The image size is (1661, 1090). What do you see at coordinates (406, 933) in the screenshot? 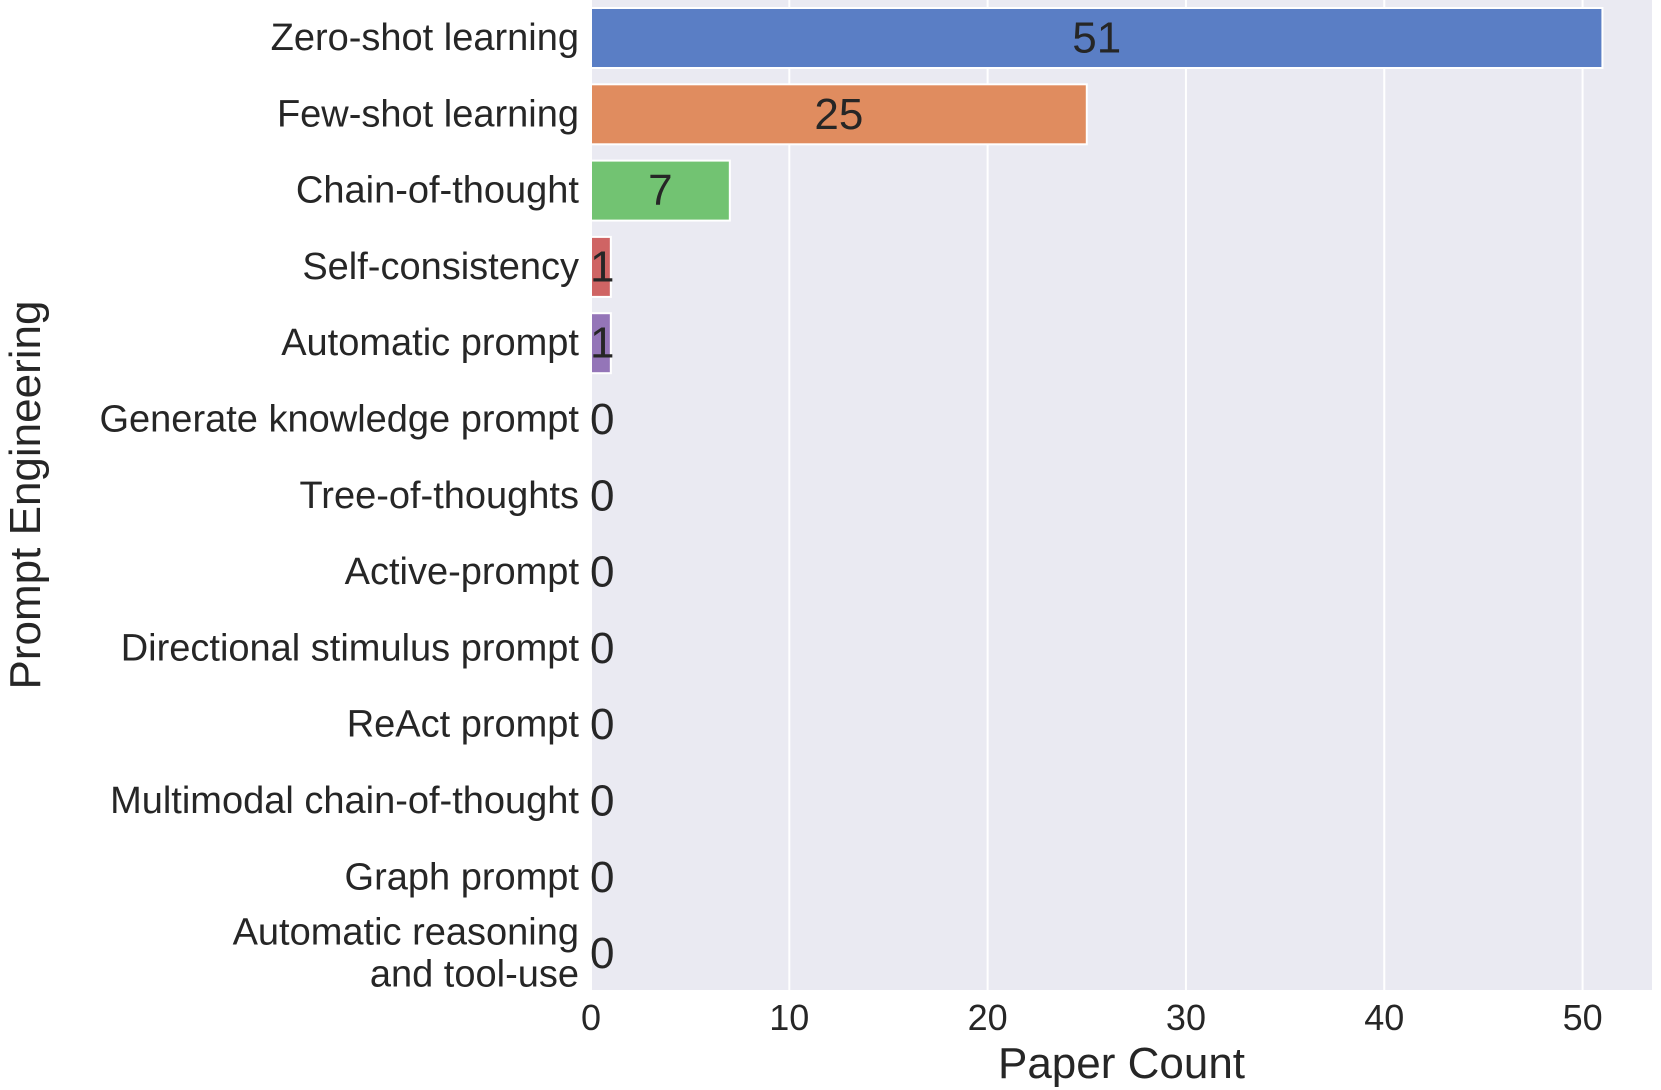
I see `category-label: Automatic reasoning` at bounding box center [406, 933].